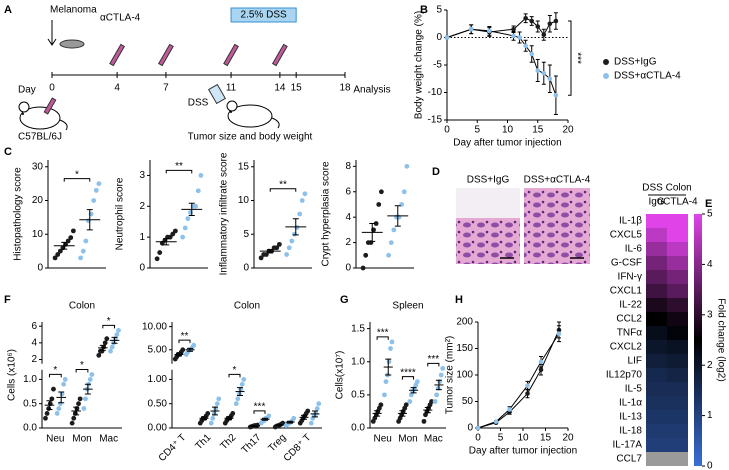 The width and height of the screenshot is (729, 470). I want to click on row-label: IL-1α, so click(630, 403).